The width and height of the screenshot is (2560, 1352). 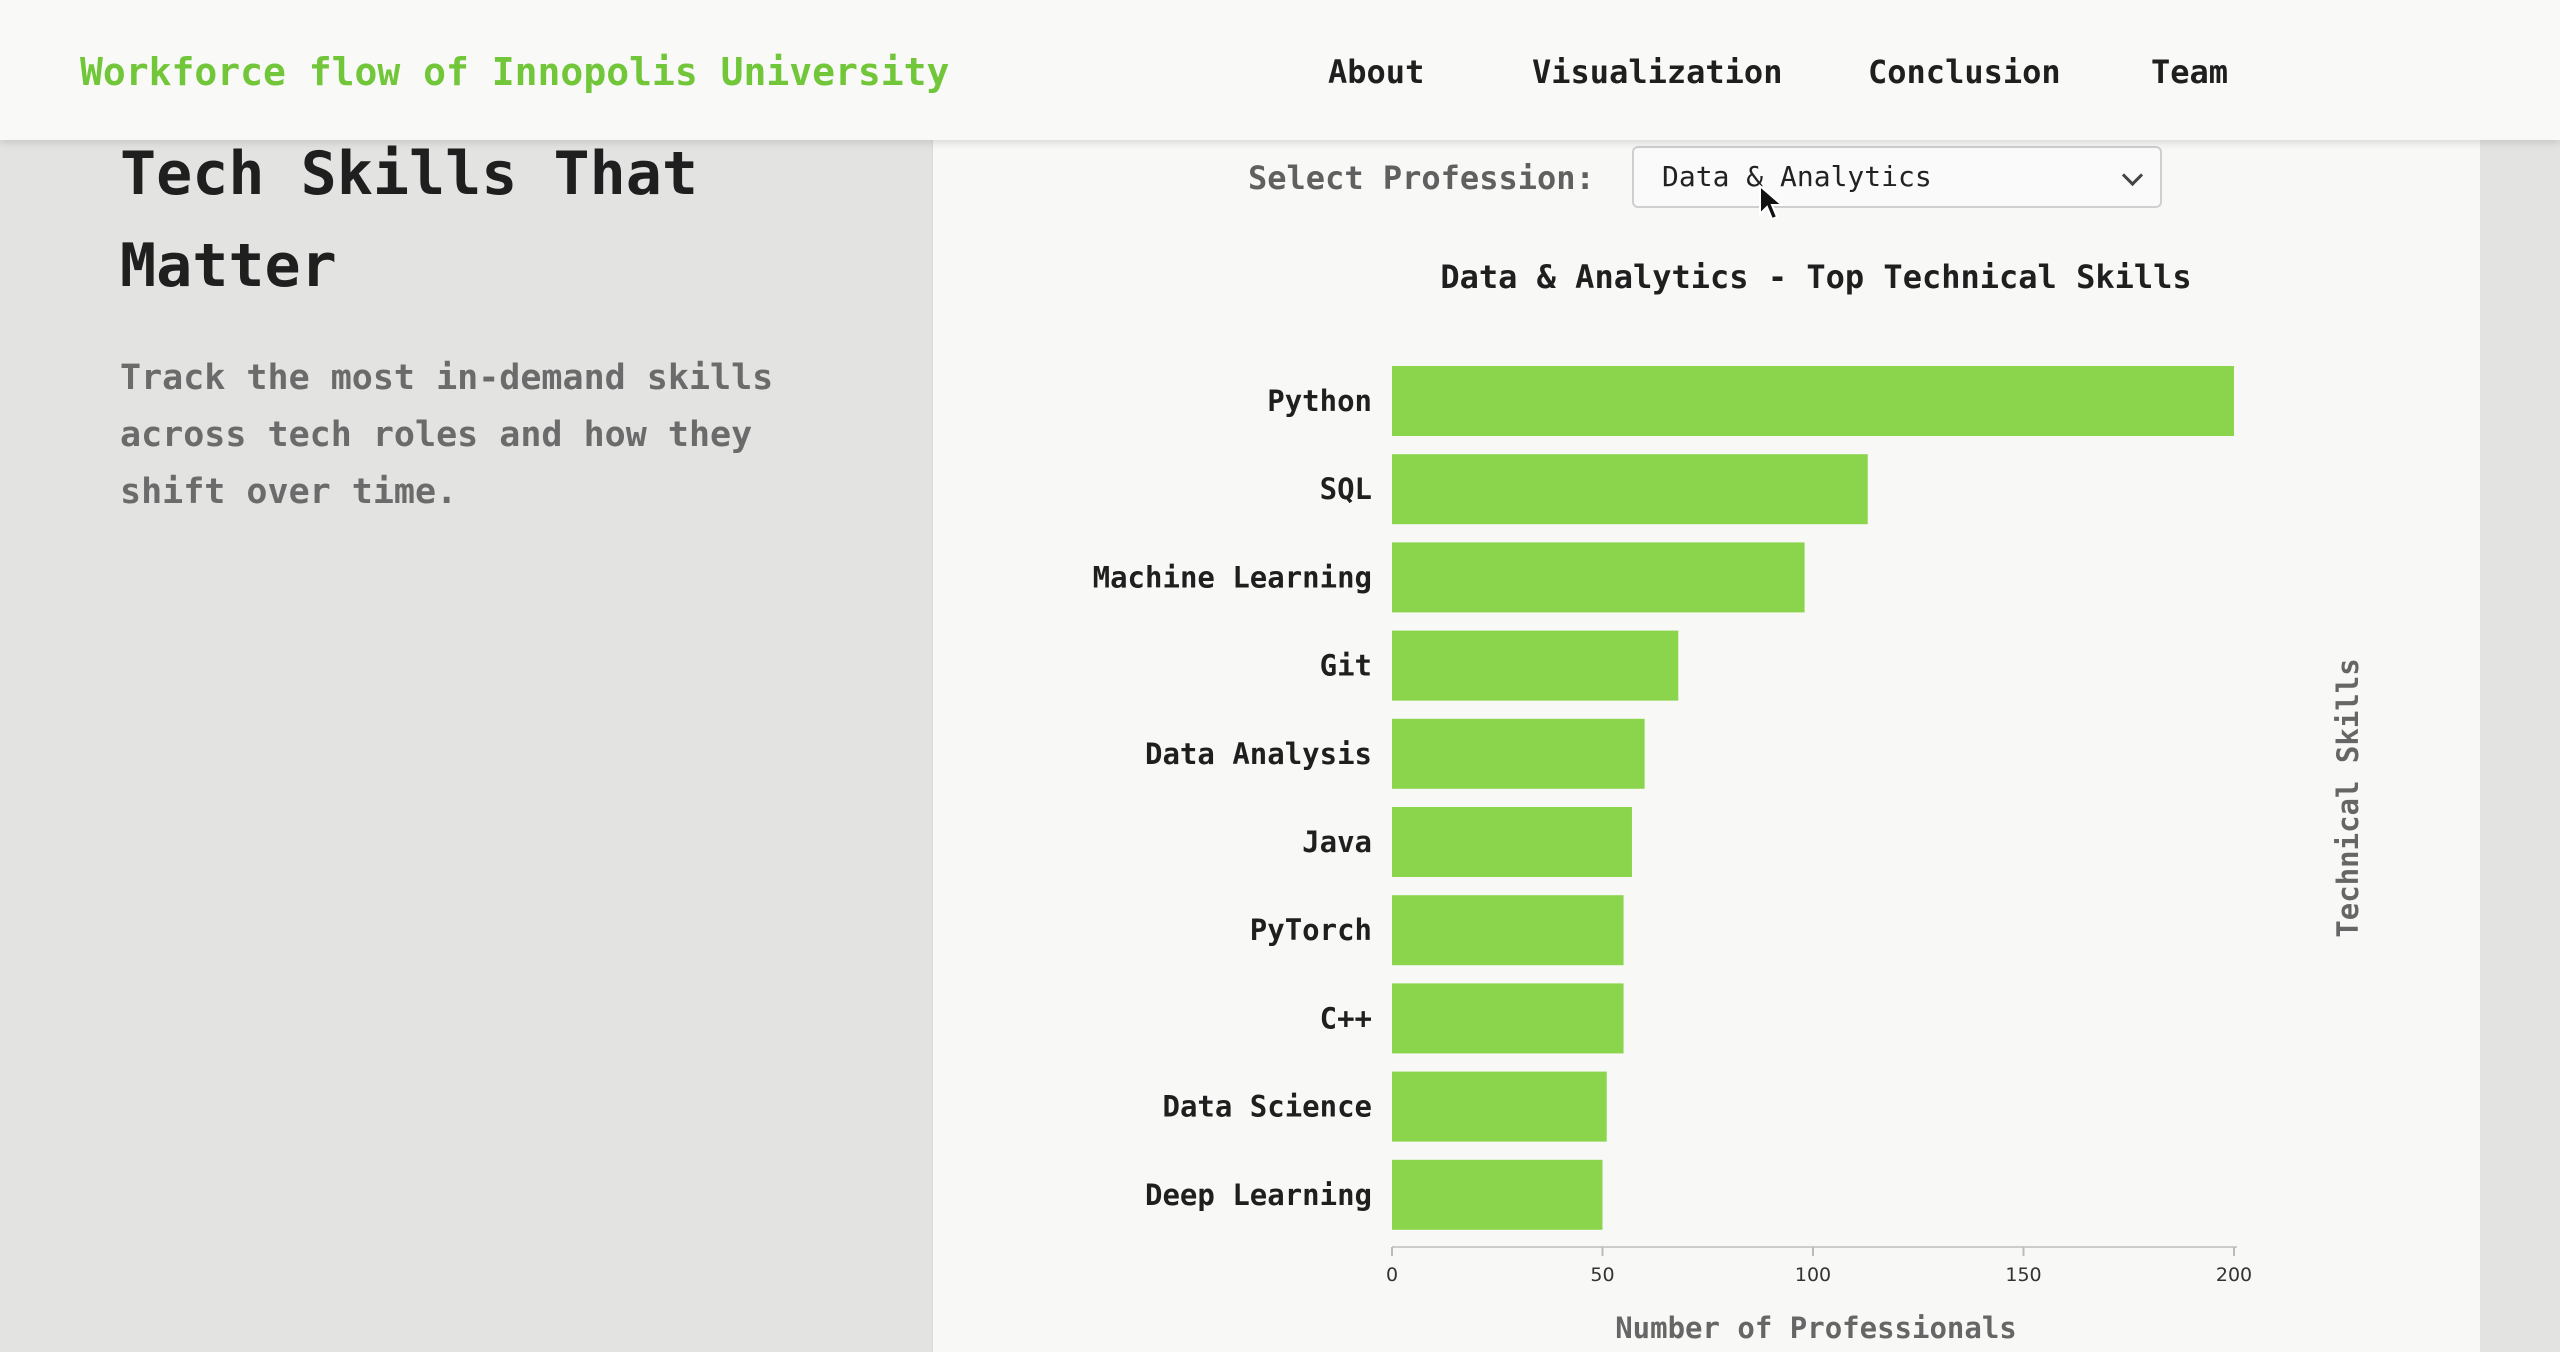 What do you see at coordinates (1813, 1275) in the screenshot?
I see `x-tick-label: 100` at bounding box center [1813, 1275].